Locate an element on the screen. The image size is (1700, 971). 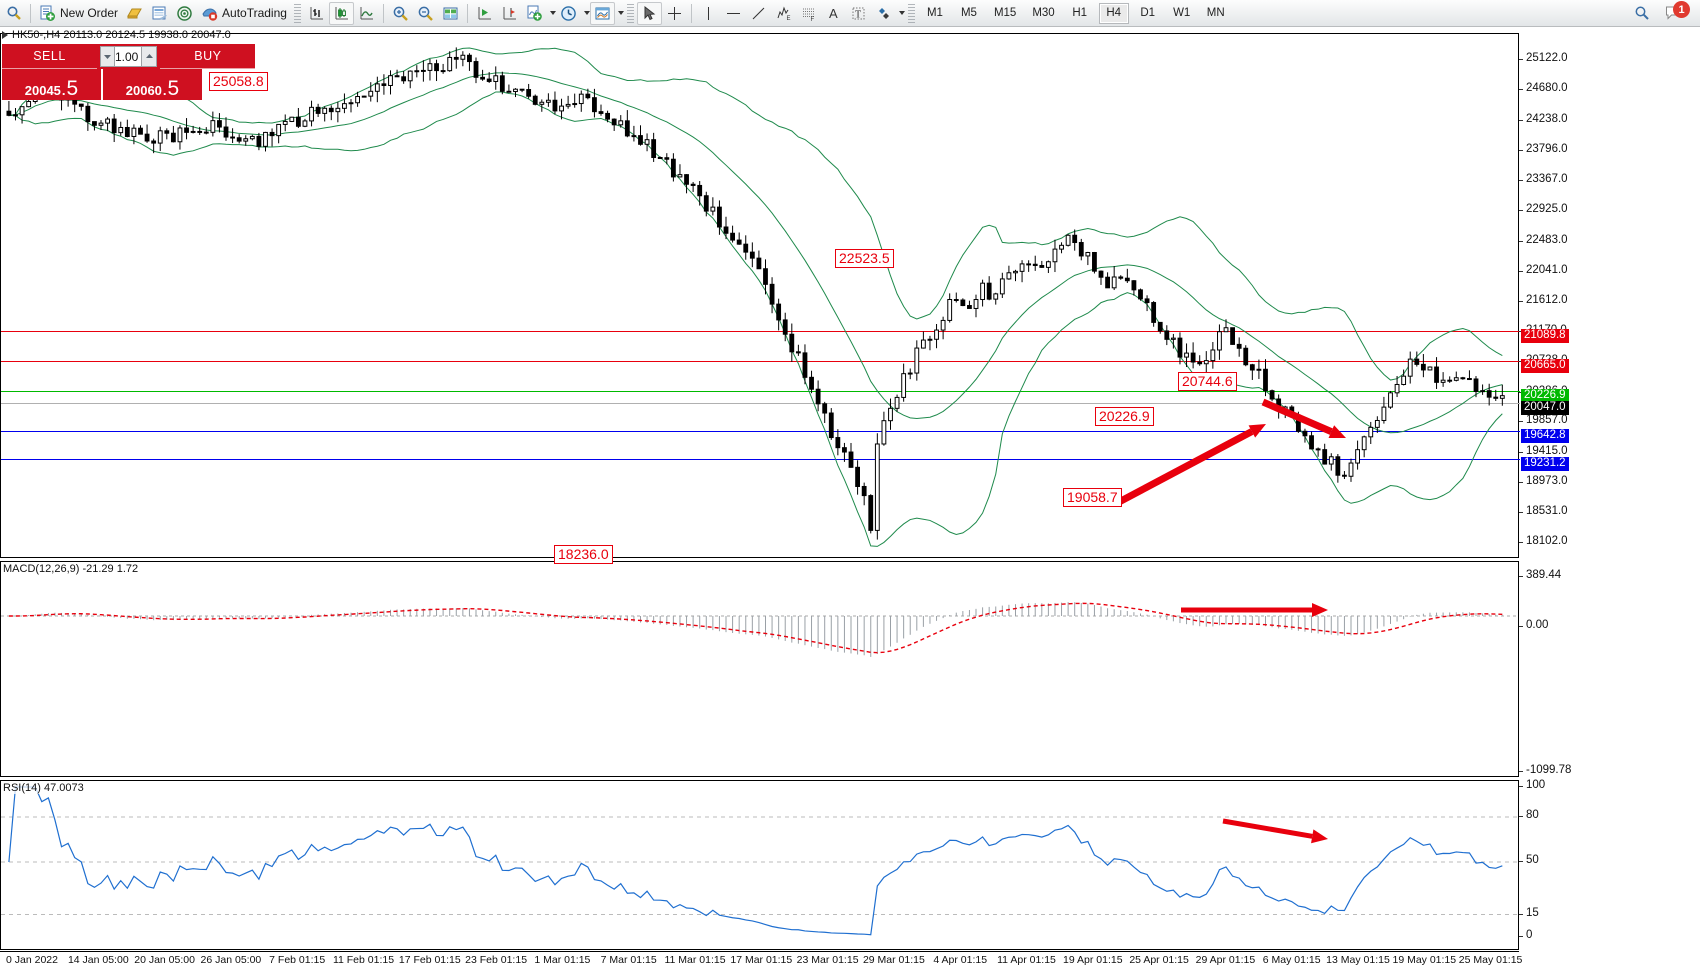
volume-spinner-up is located at coordinates (150, 56).